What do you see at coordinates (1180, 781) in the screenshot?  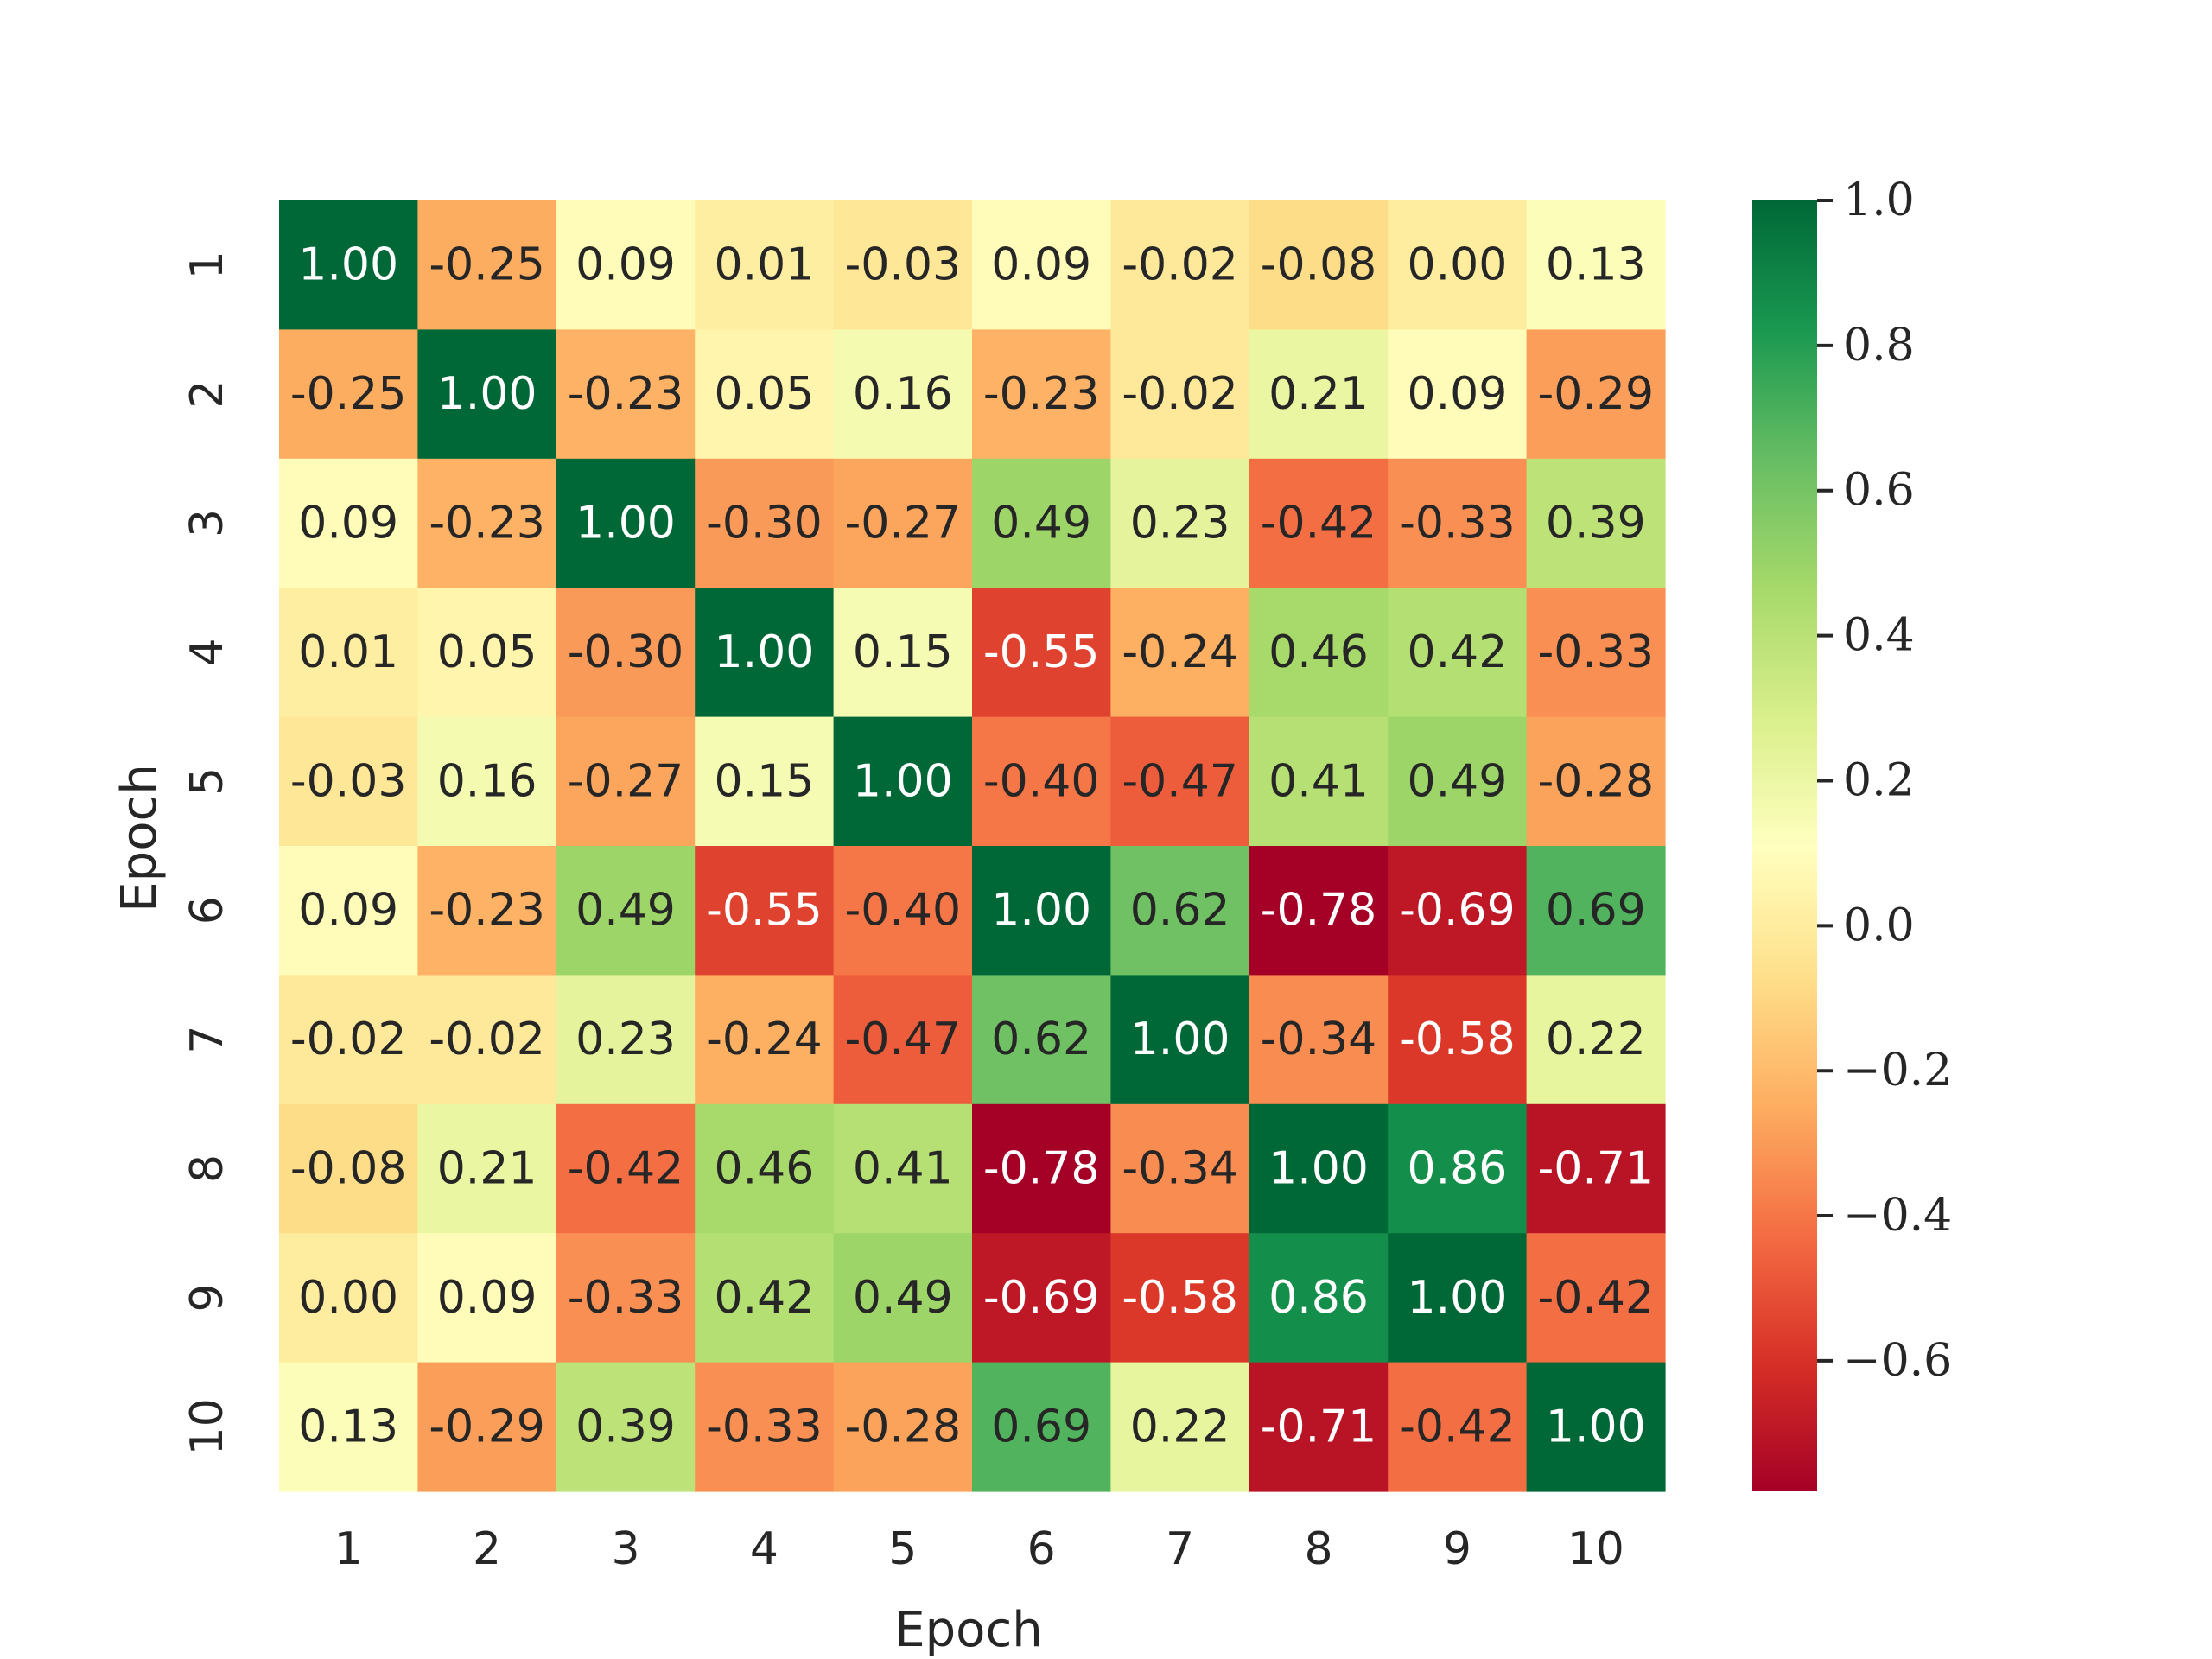 I see `heatmap-cell-r5-c7` at bounding box center [1180, 781].